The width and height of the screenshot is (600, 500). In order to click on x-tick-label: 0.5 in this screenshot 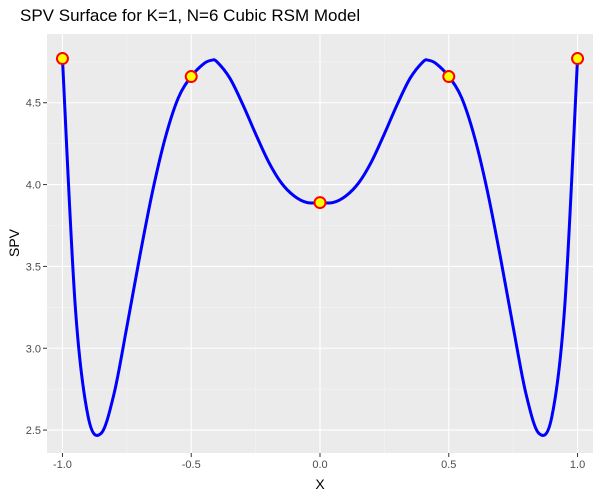, I will do `click(448, 465)`.